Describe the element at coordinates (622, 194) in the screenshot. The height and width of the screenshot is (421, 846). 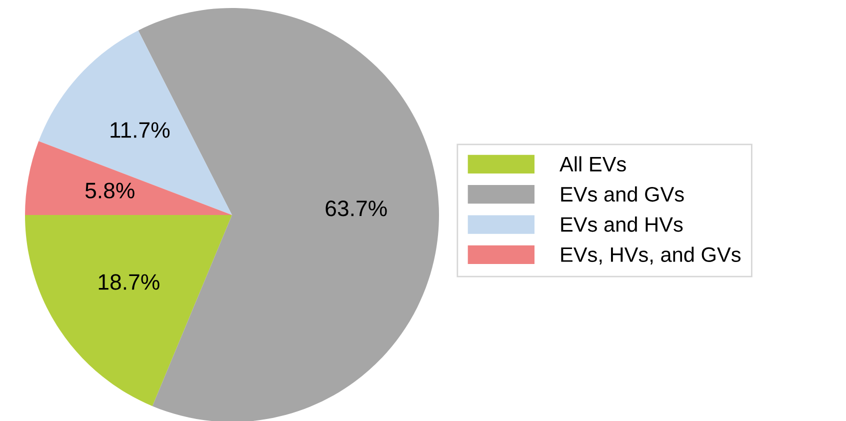
I see `legend-label: EVs and GVs` at that location.